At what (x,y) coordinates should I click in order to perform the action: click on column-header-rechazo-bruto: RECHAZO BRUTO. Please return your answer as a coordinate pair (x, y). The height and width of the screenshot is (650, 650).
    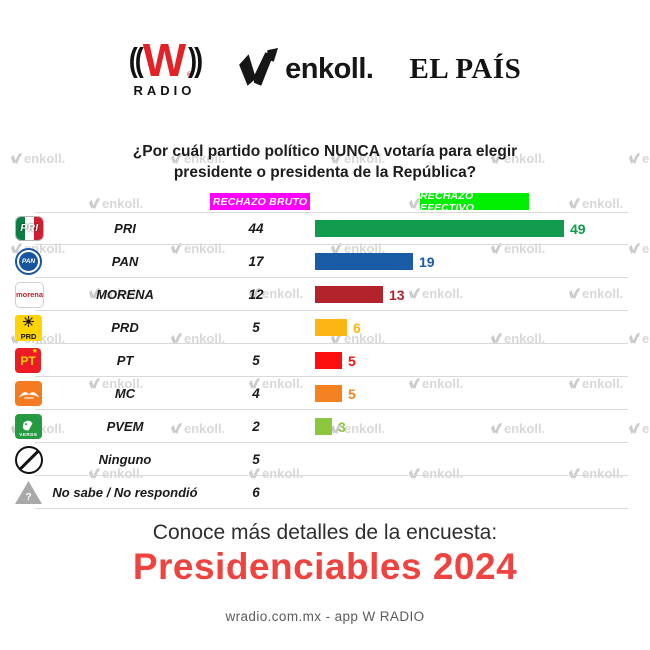
    Looking at the image, I should click on (260, 201).